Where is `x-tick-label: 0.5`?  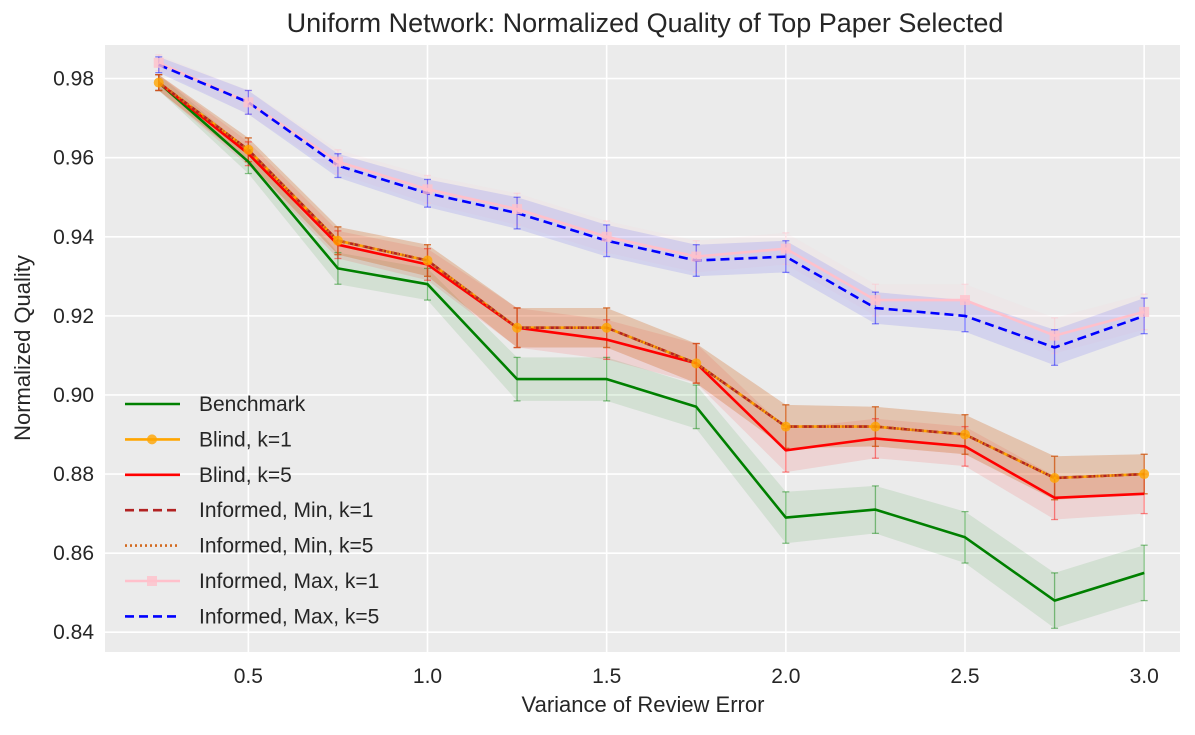 x-tick-label: 0.5 is located at coordinates (248, 676).